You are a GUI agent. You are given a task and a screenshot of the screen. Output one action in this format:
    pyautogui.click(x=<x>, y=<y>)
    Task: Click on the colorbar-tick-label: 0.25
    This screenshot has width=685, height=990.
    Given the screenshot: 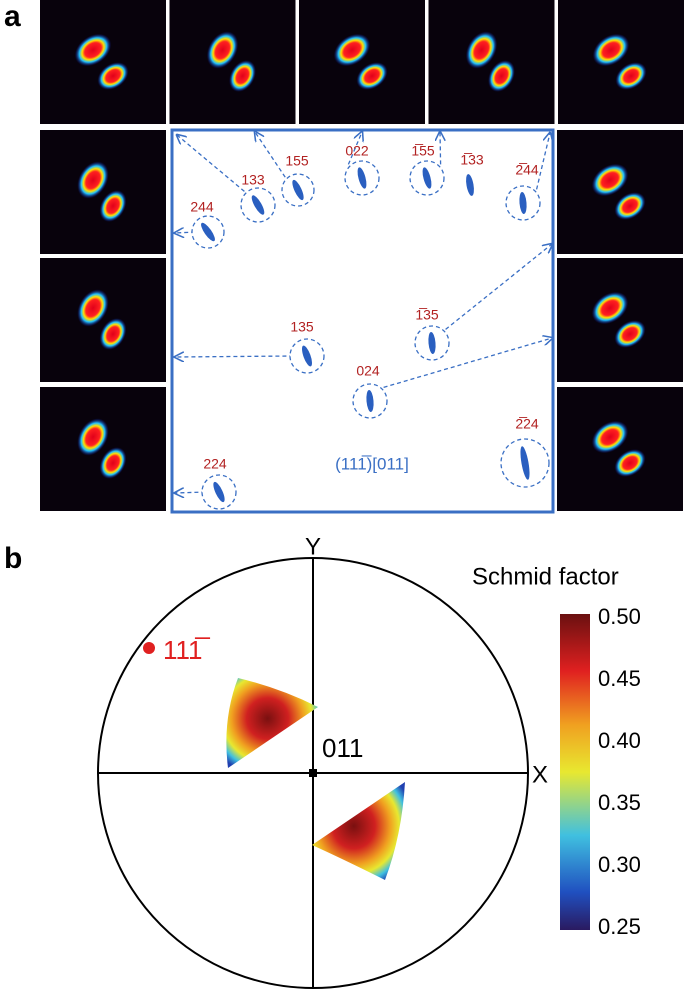 What is the action you would take?
    pyautogui.click(x=619, y=926)
    